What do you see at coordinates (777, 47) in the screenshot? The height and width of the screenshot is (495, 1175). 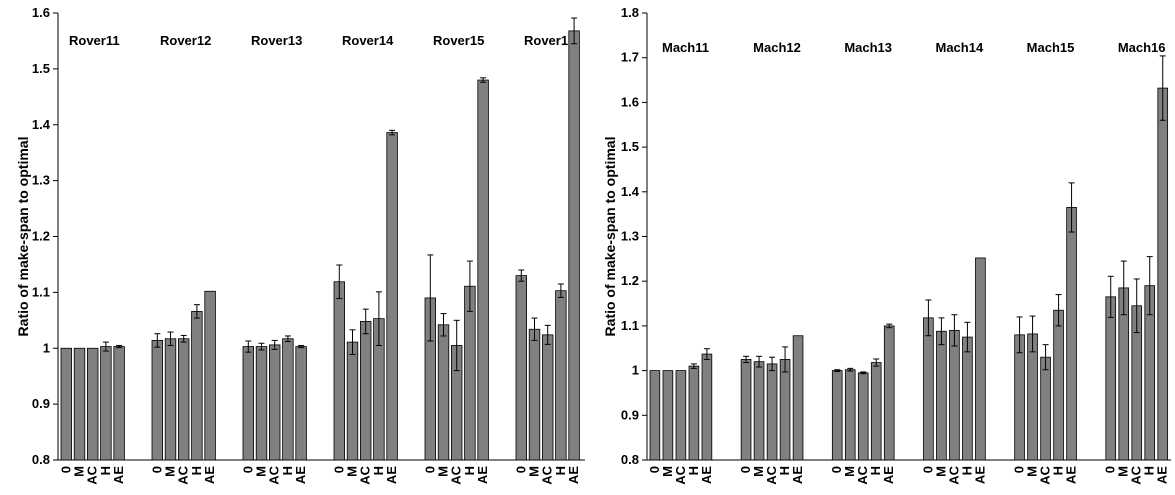 I see `group-label: Mach12` at bounding box center [777, 47].